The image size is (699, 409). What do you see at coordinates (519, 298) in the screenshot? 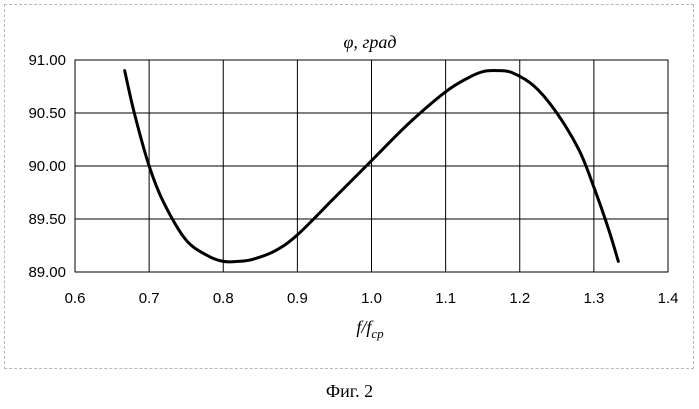
I see `x-tick-label: 1.2` at bounding box center [519, 298].